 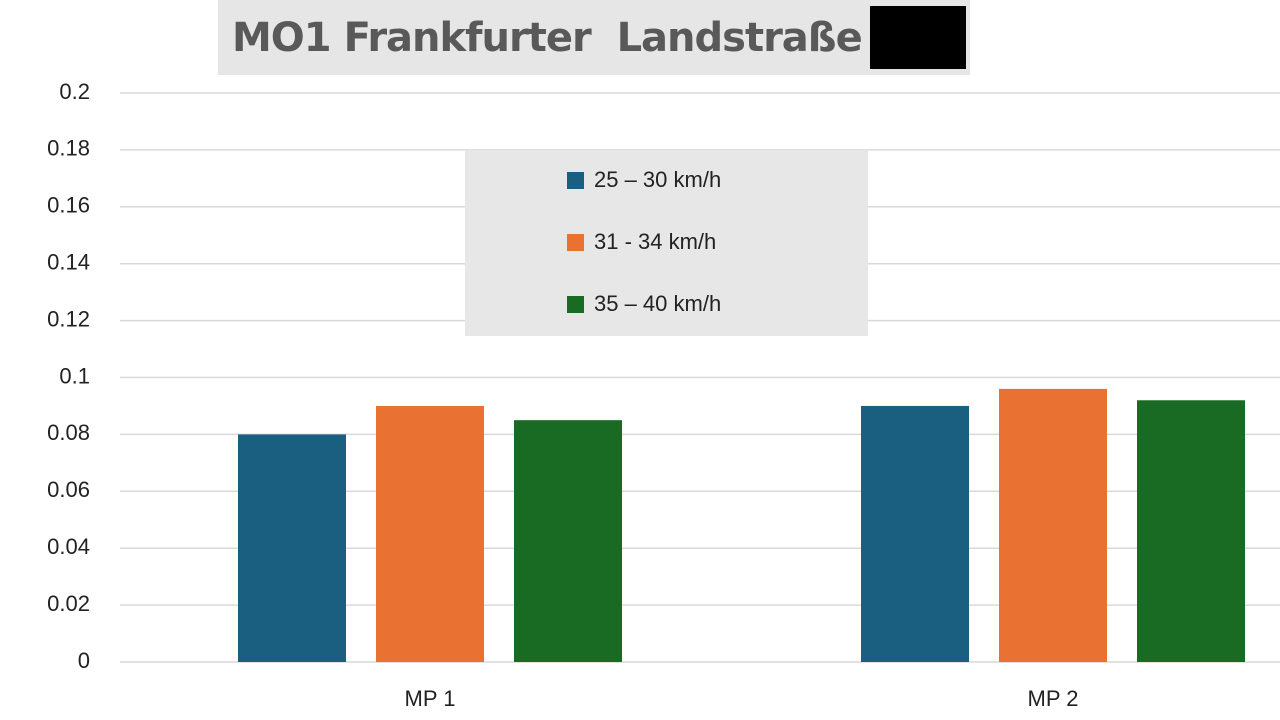 I want to click on legend-label: 25 – 30 km/h, so click(x=657, y=179).